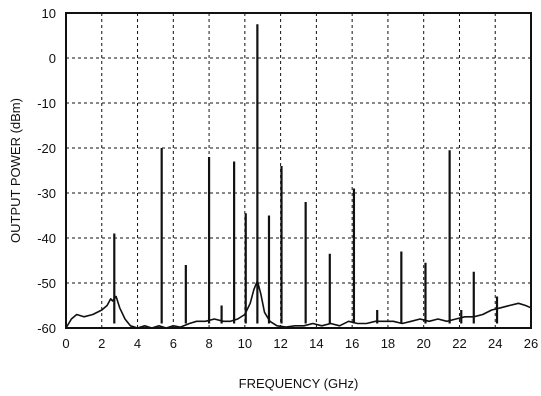 The width and height of the screenshot is (541, 396). Describe the element at coordinates (101, 343) in the screenshot. I see `x-tick-label: 2` at that location.